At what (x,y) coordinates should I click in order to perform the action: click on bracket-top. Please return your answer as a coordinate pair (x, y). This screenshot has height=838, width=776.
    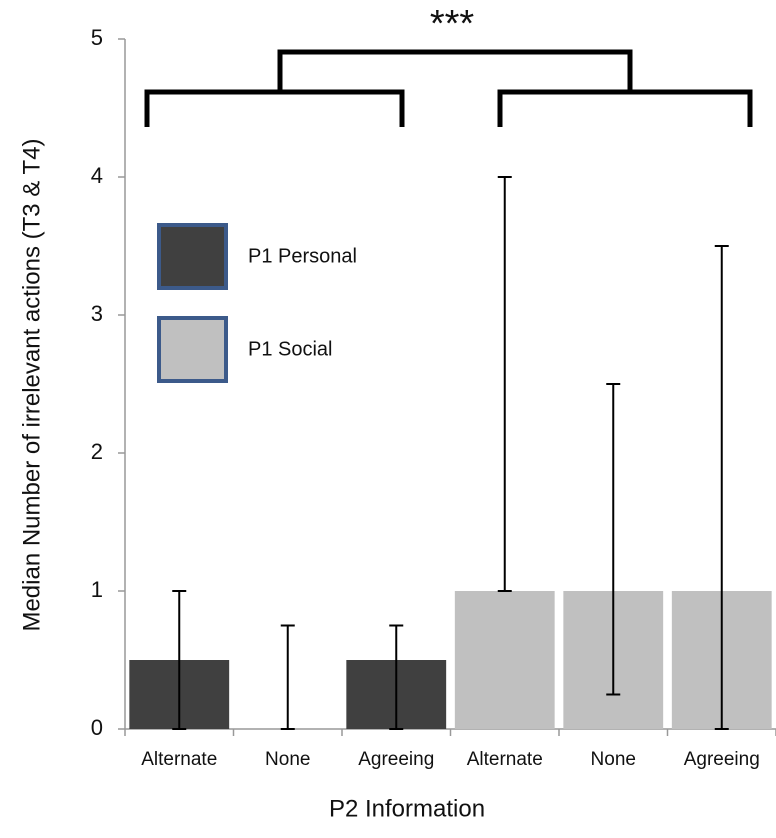
    Looking at the image, I should click on (455, 70).